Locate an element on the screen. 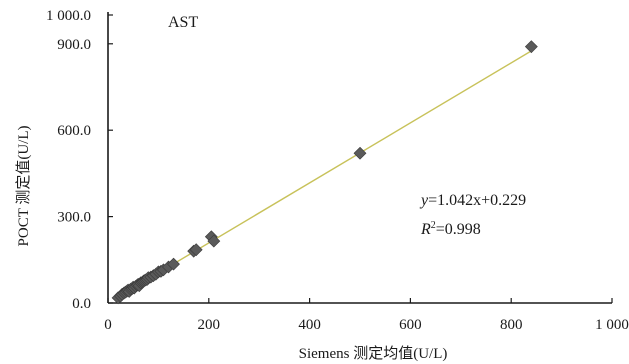  r-variable: R is located at coordinates (425, 229).